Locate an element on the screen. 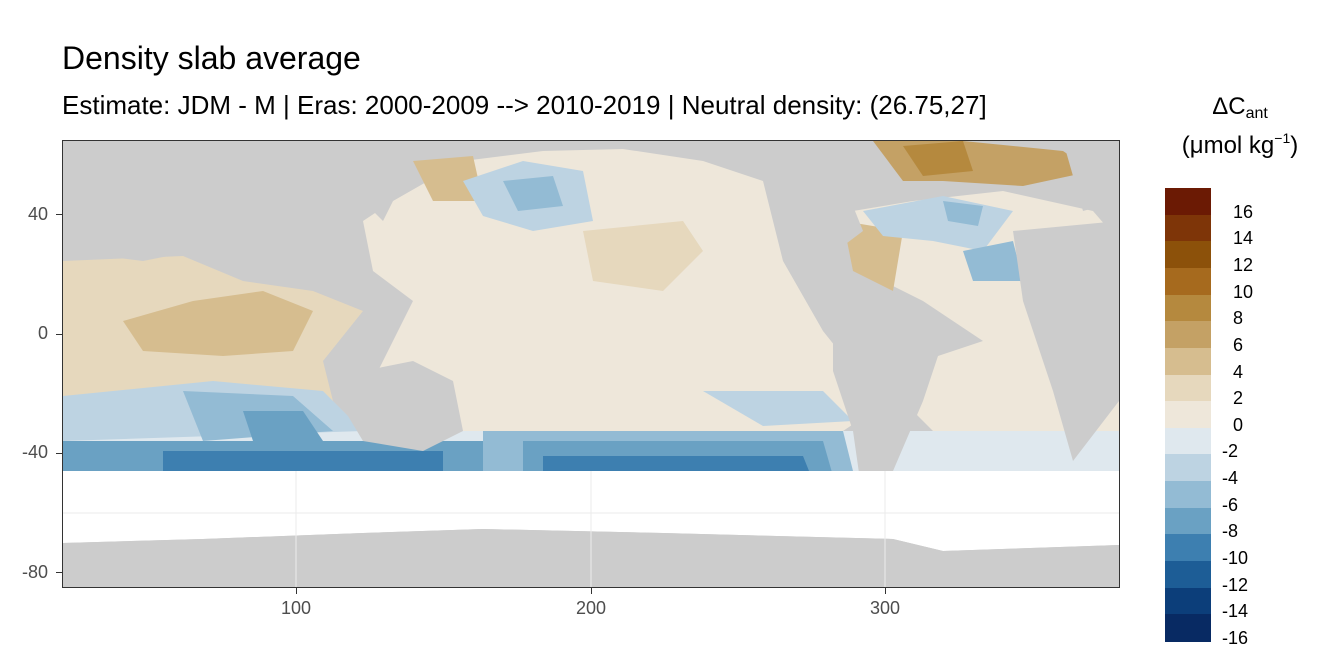 The height and width of the screenshot is (672, 1344). legend-colorbar is located at coordinates (1188, 415).